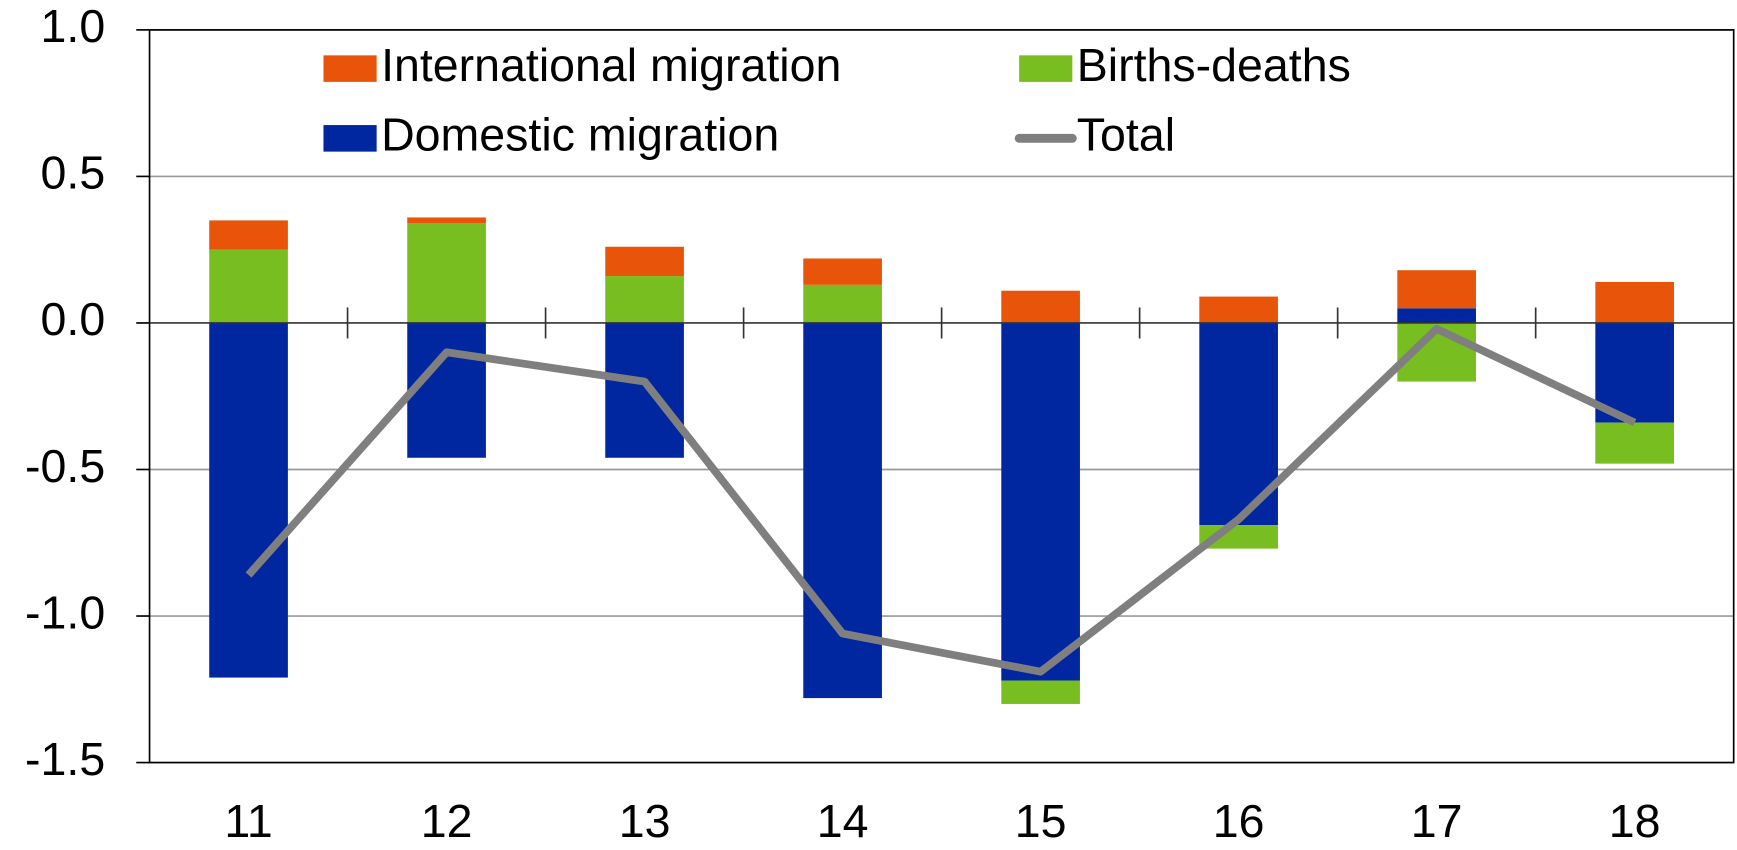 This screenshot has width=1737, height=850. I want to click on legend-label: International migration, so click(611, 65).